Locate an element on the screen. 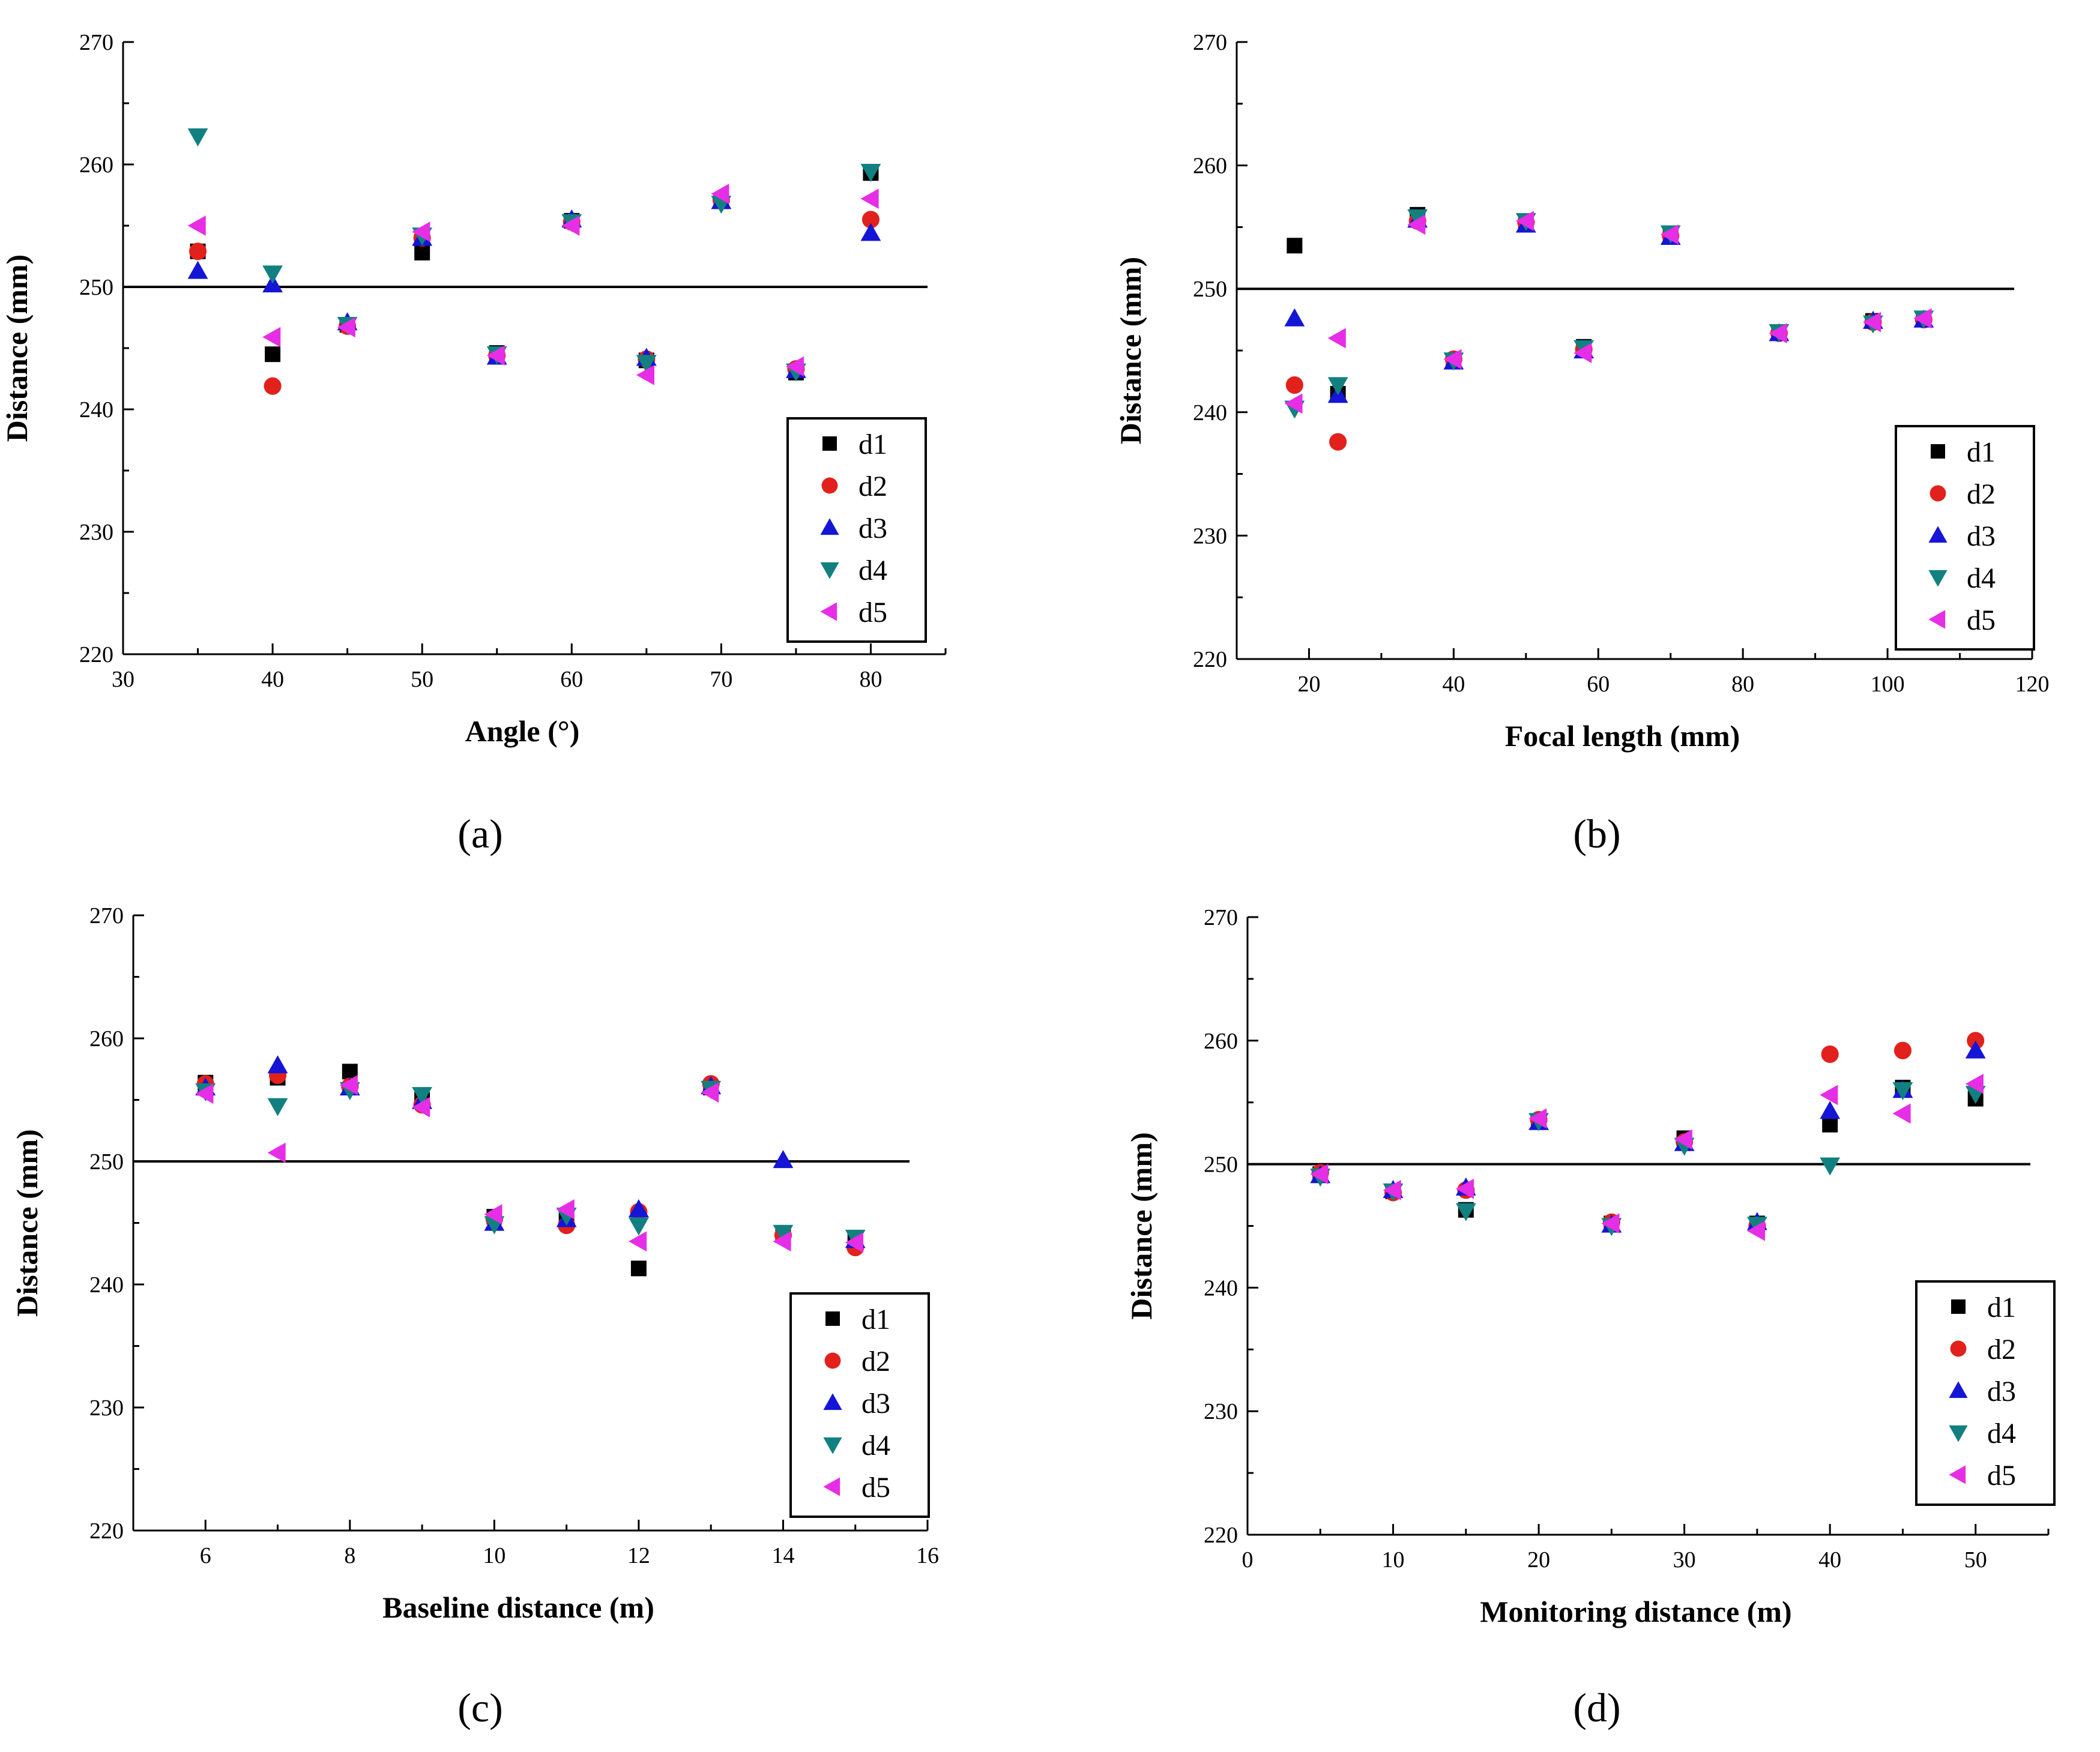 The width and height of the screenshot is (2100, 1752). x-tick-label: 20 is located at coordinates (1308, 684).